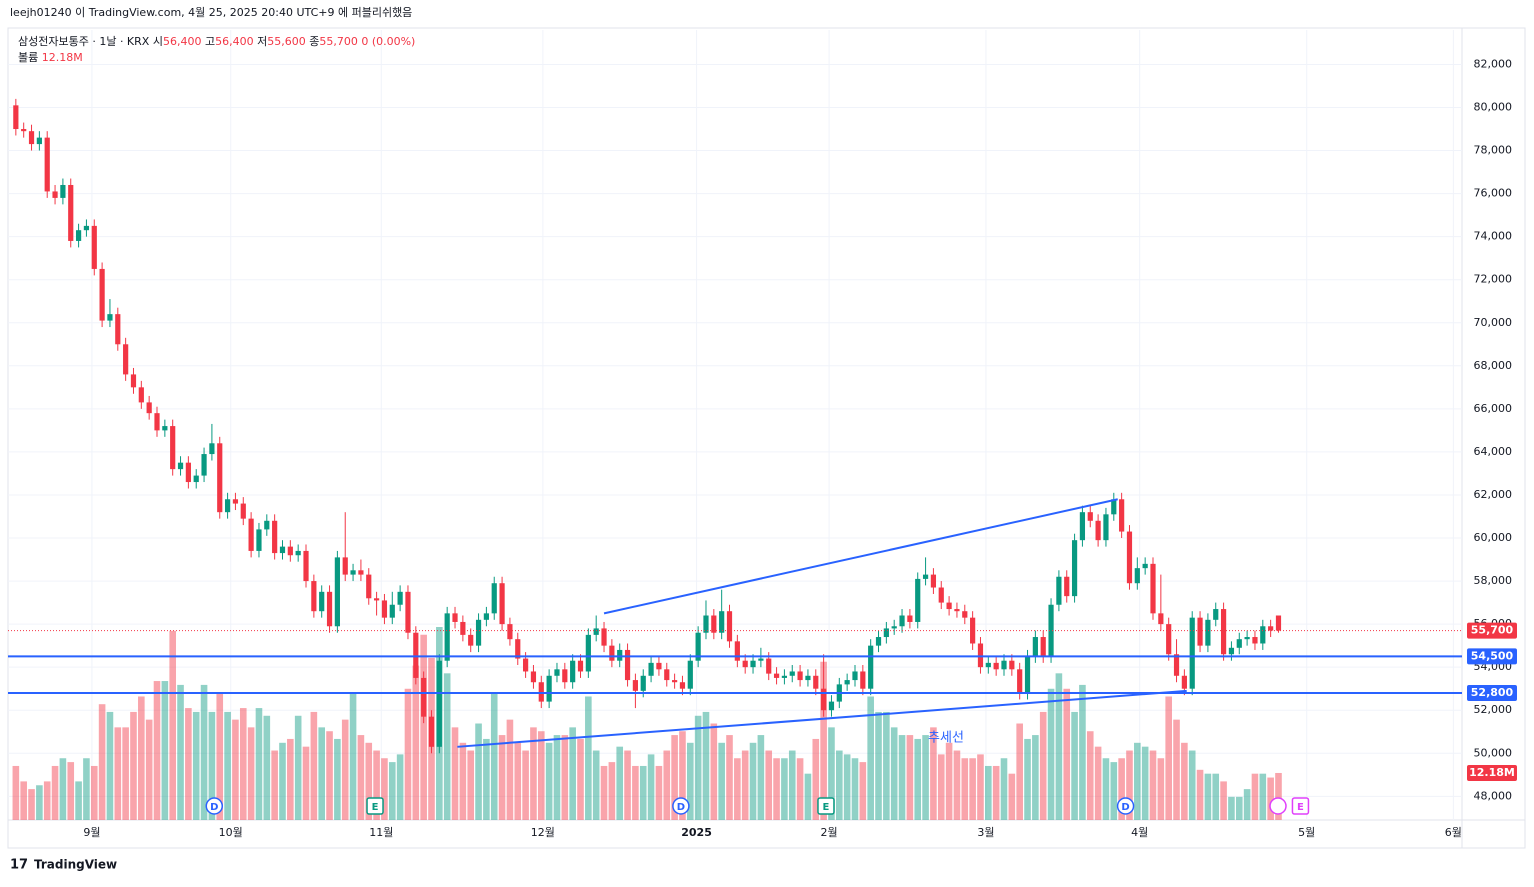  I want to click on event-label: D, so click(1125, 807).